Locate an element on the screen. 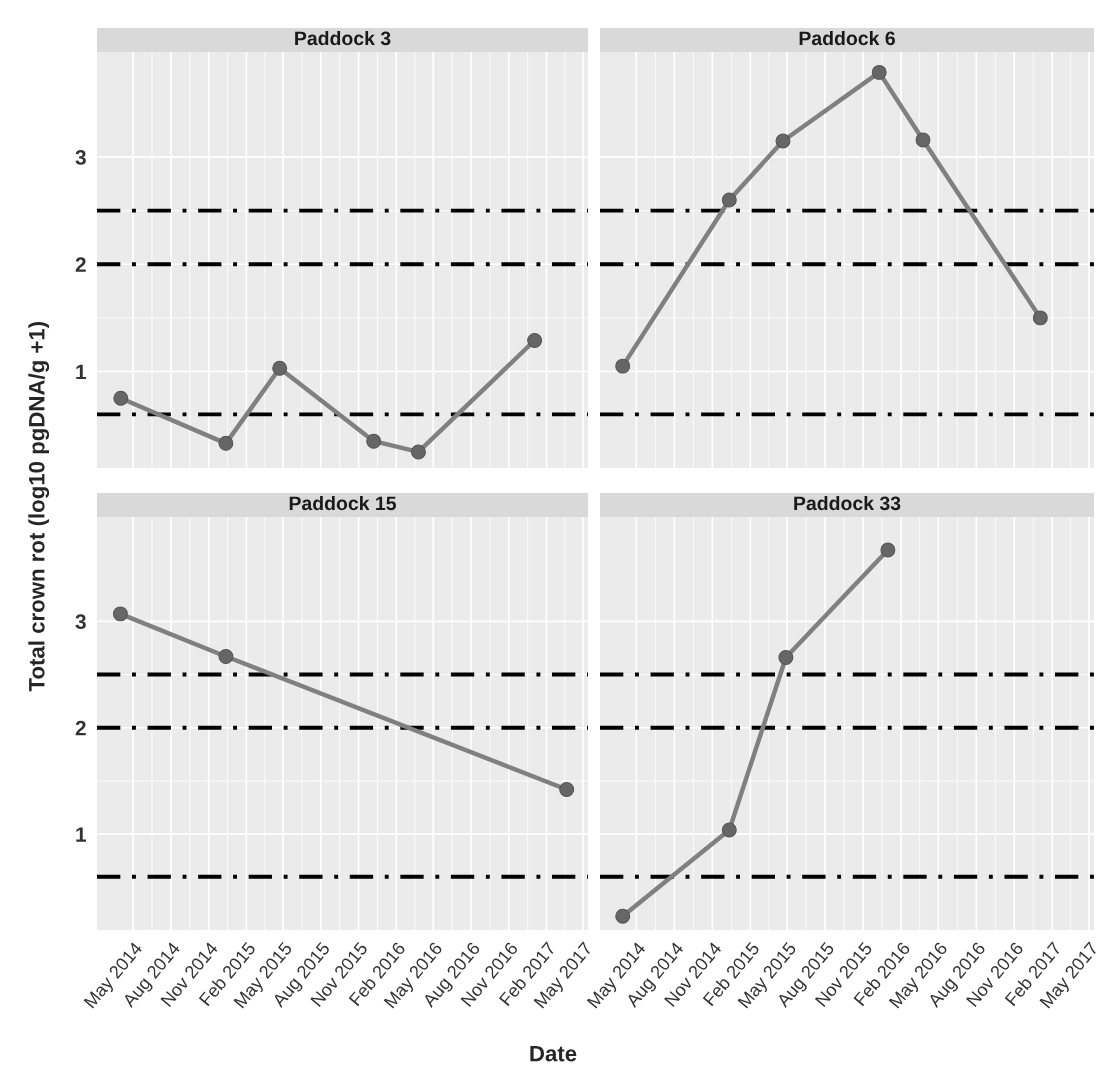 The height and width of the screenshot is (1077, 1106). chart-title: Paddock 6 is located at coordinates (847, 38).